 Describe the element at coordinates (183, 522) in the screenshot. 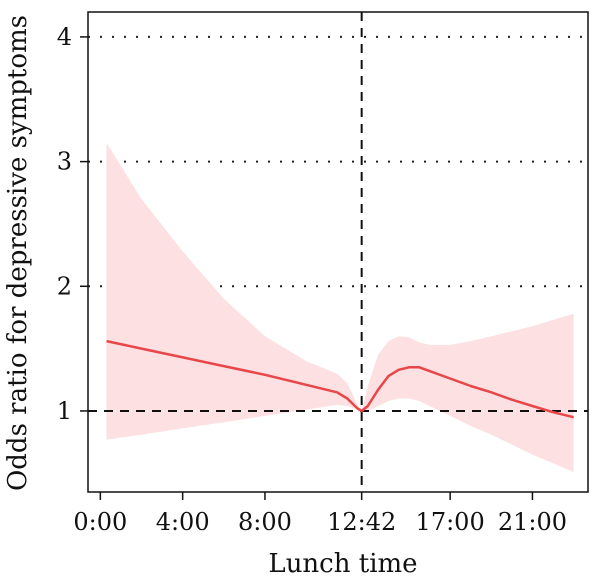

I see `x-tick-label-1: 4:00` at that location.